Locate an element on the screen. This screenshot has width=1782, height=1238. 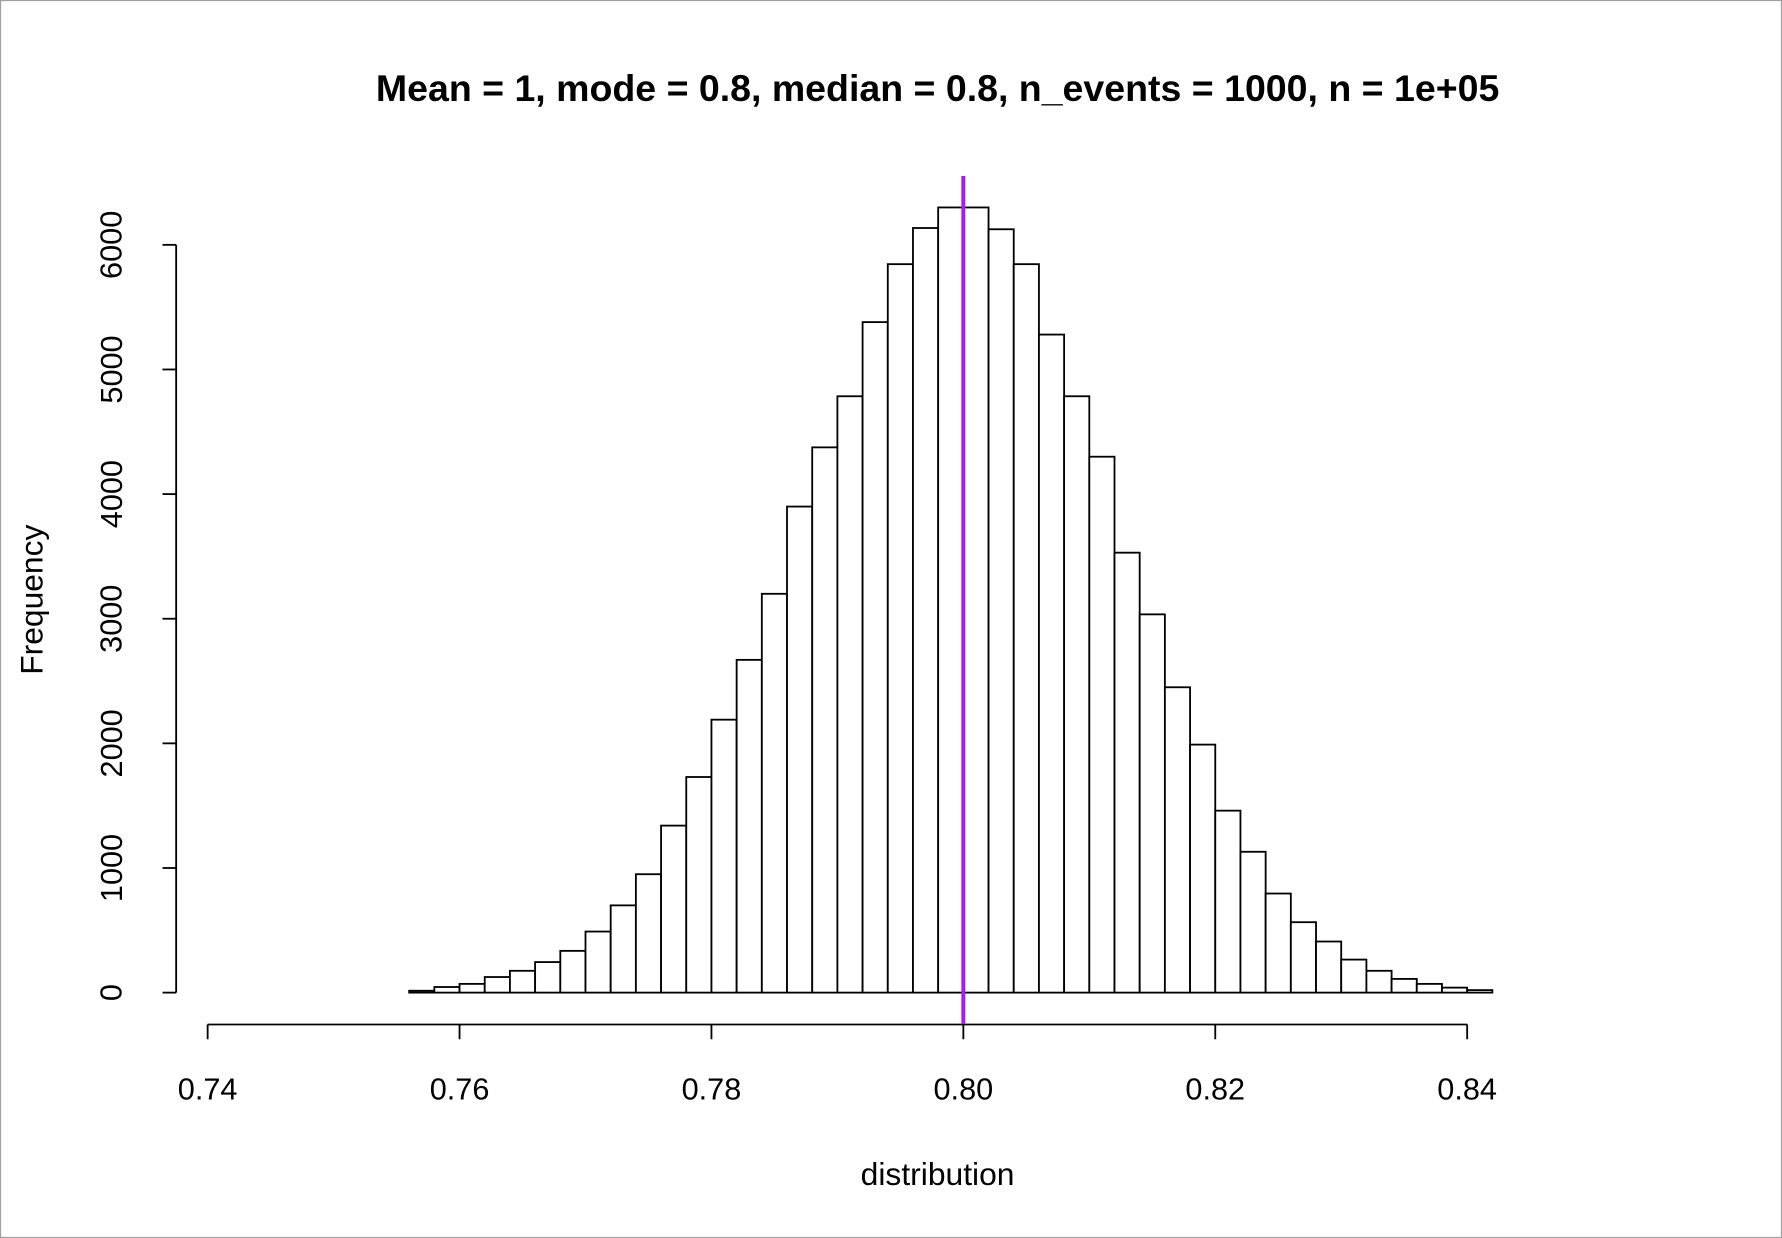
y-tick-label: 2000 is located at coordinates (112, 743).